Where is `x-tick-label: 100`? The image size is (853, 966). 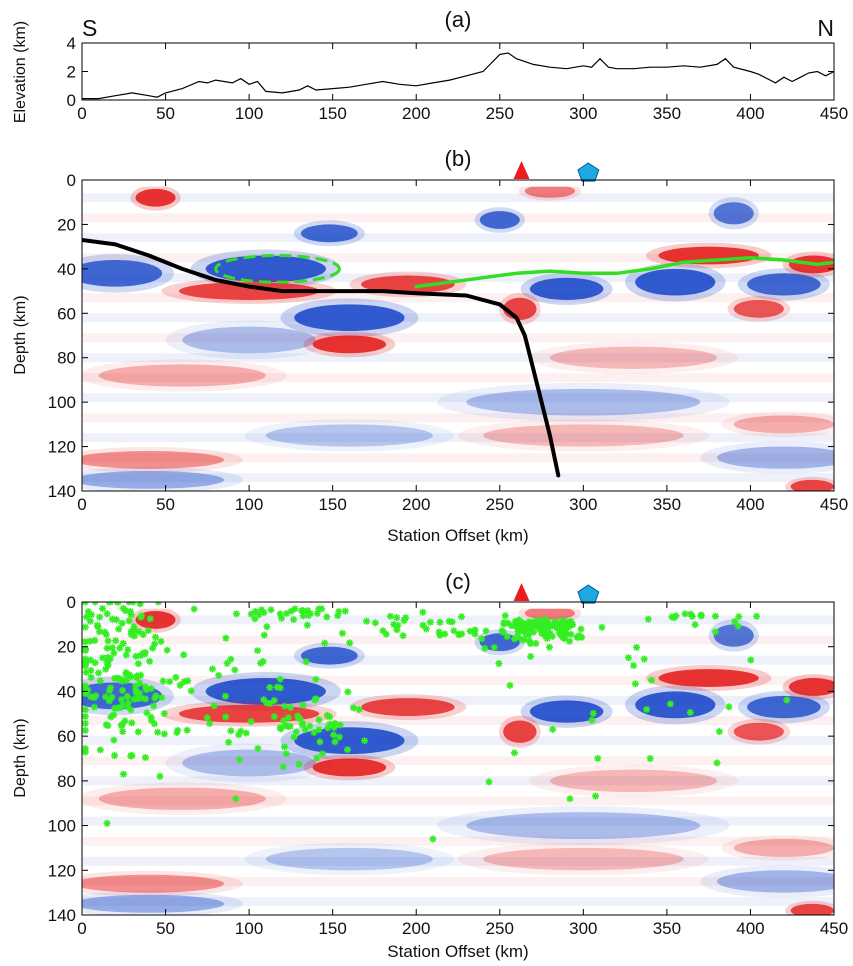
x-tick-label: 100 is located at coordinates (249, 113).